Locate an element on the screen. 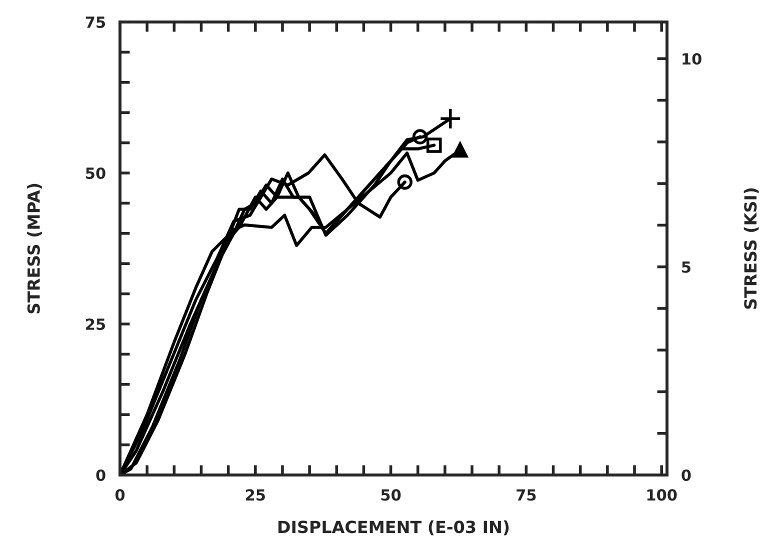  y2-tick-label: 0 is located at coordinates (686, 475).